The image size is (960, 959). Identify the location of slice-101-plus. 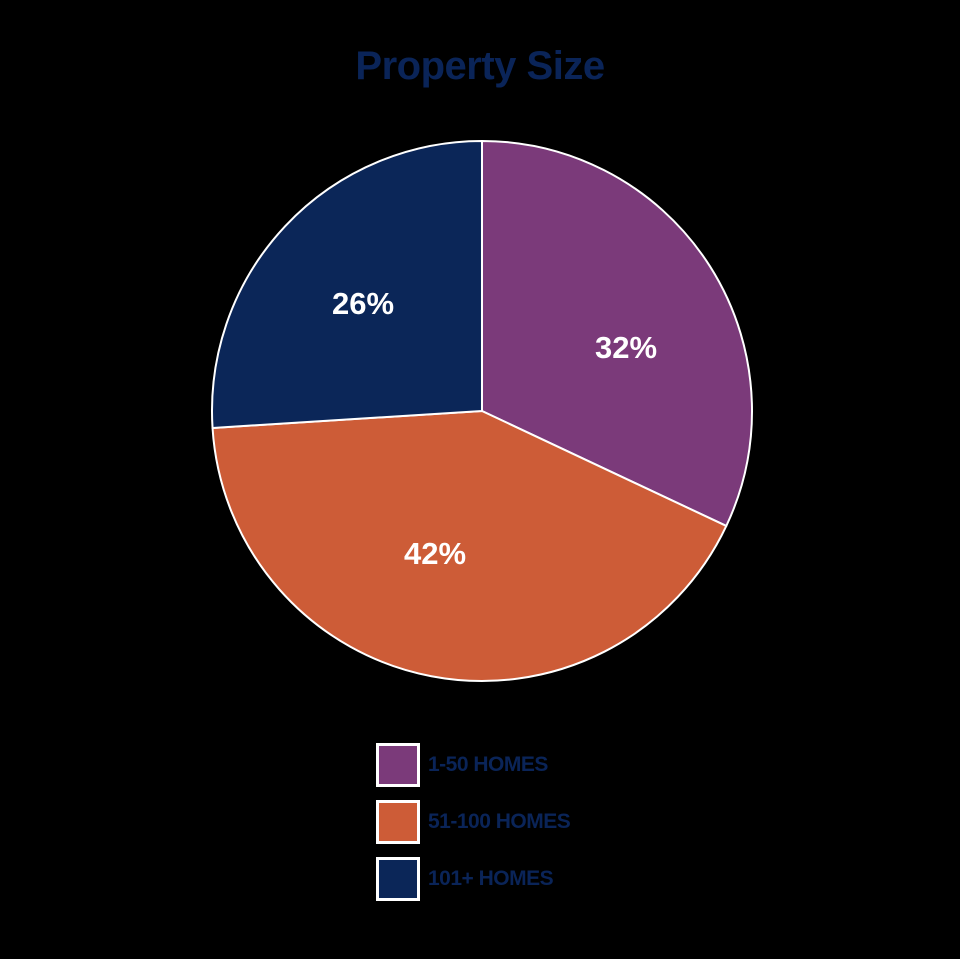
(347, 284).